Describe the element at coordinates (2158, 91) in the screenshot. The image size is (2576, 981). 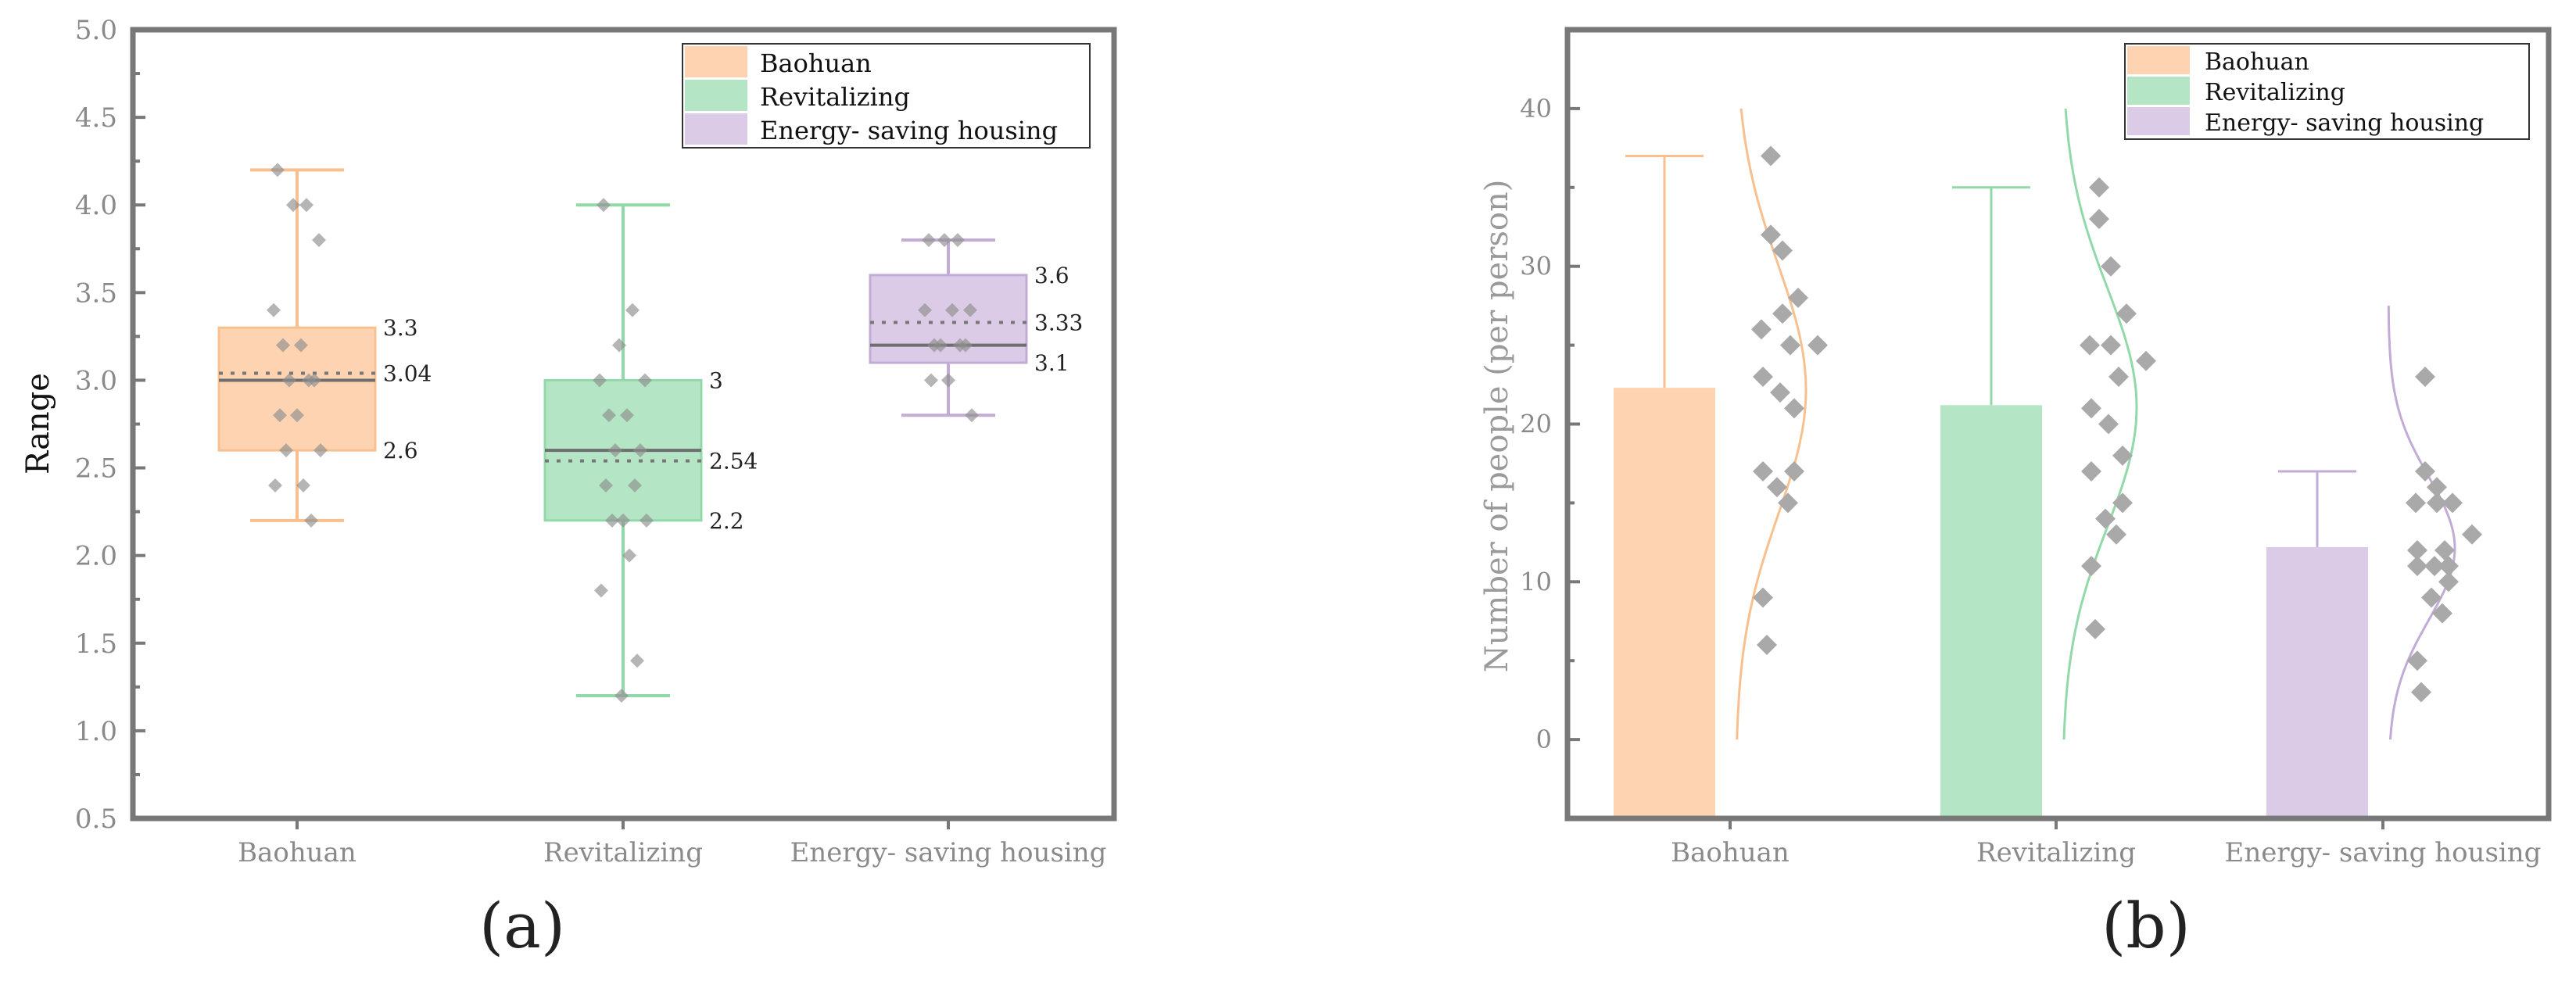
I see `panel-b-legend-swatch-revitalizing` at that location.